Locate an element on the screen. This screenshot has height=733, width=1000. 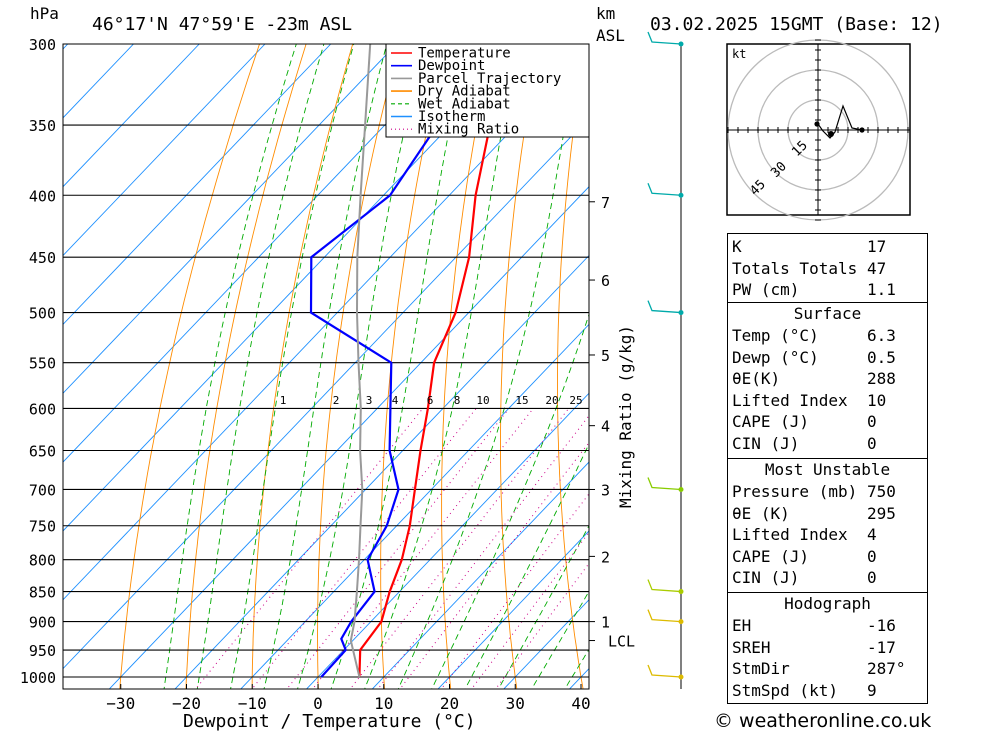
pressure-tick-label: 600 is located at coordinates (42, 409).